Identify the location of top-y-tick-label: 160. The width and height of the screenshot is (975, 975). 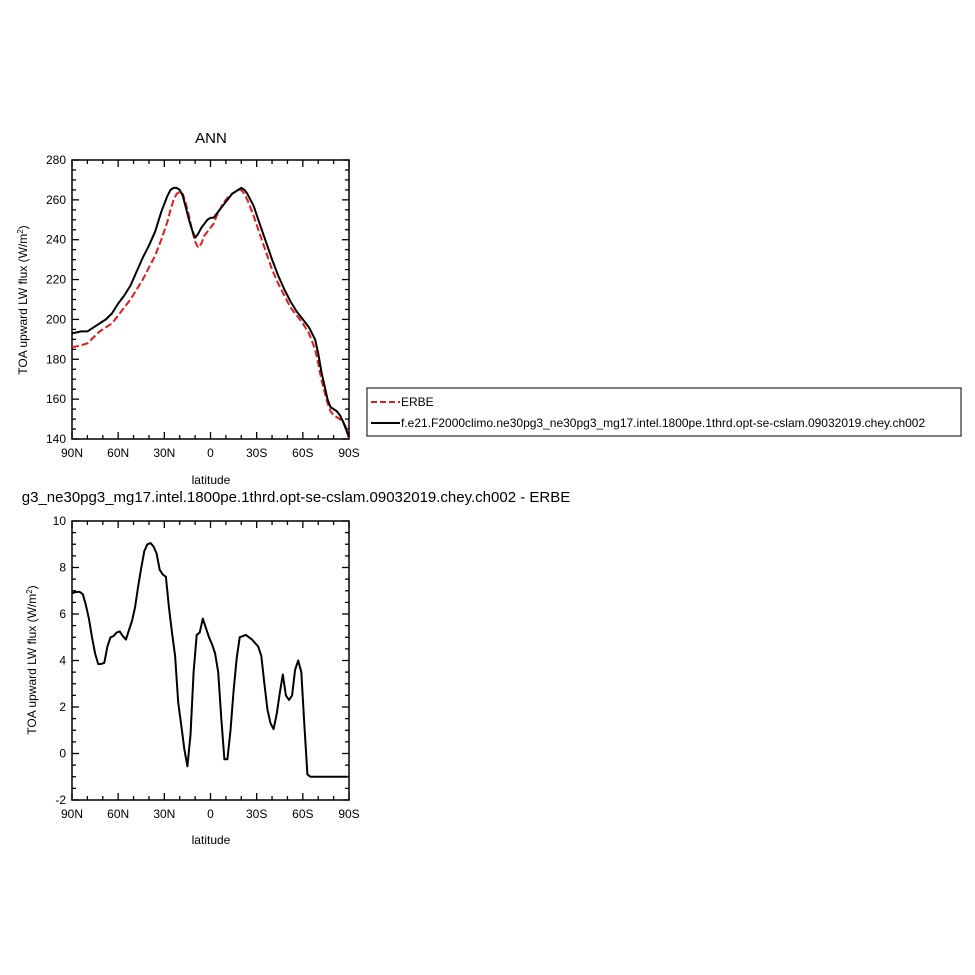
(56, 399).